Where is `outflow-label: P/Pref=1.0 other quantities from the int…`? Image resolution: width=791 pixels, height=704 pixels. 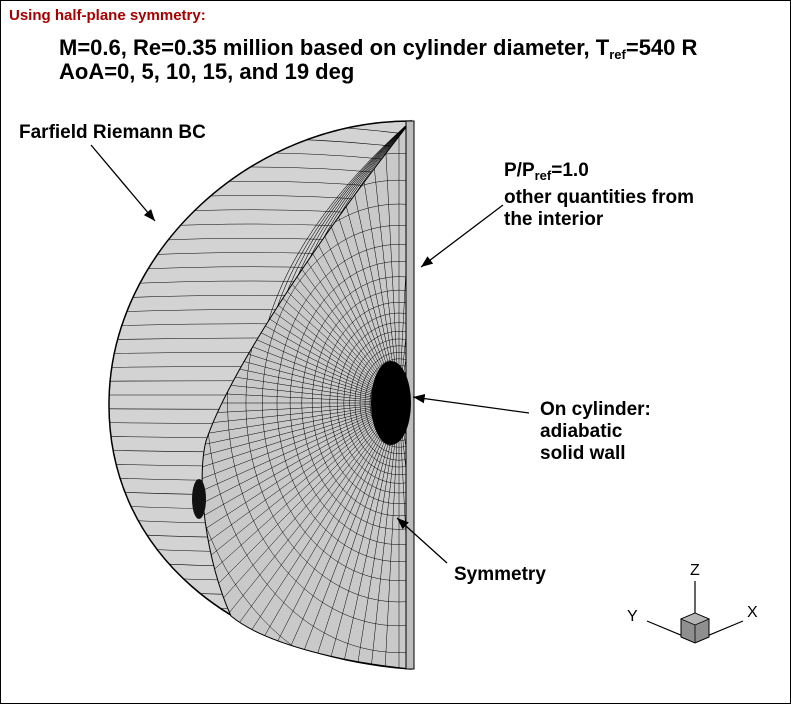 outflow-label: P/Pref=1.0 other quantities from the int… is located at coordinates (599, 195).